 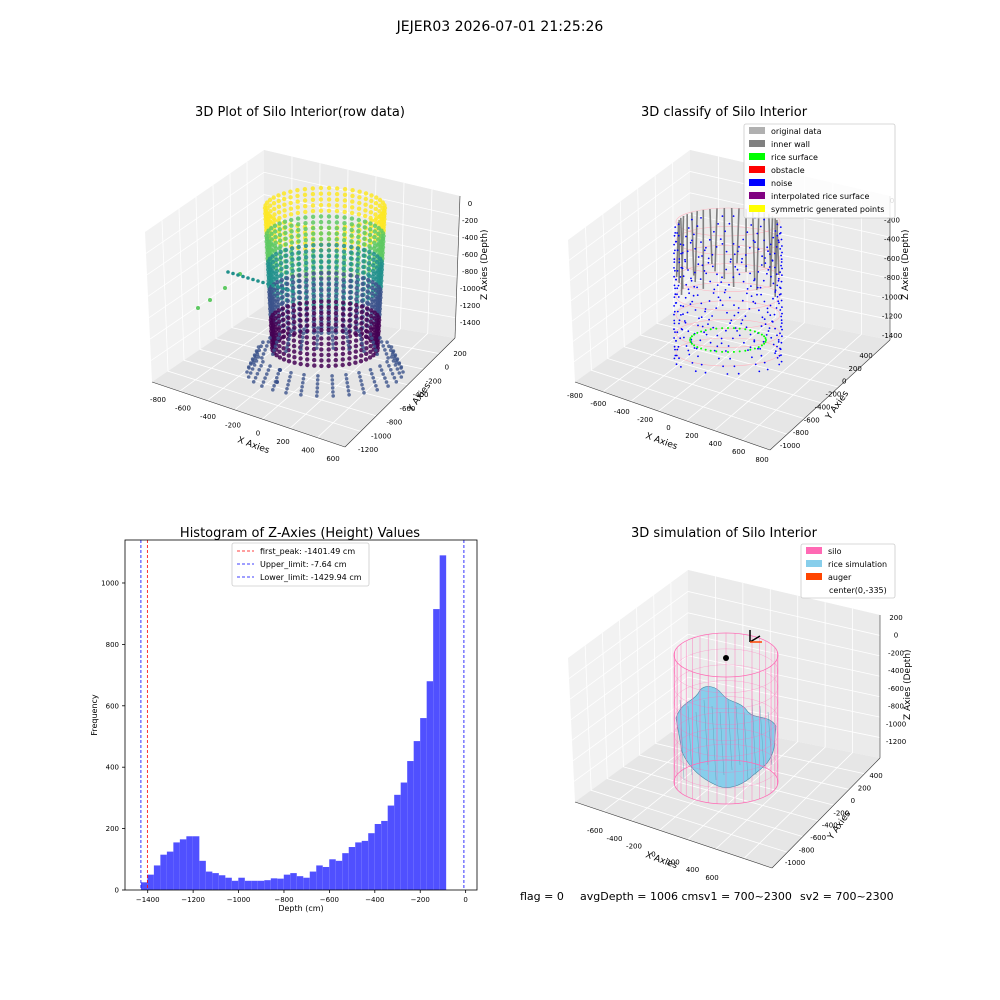 What do you see at coordinates (300, 908) in the screenshot?
I see `histogram-xlabel: Depth (cm)` at bounding box center [300, 908].